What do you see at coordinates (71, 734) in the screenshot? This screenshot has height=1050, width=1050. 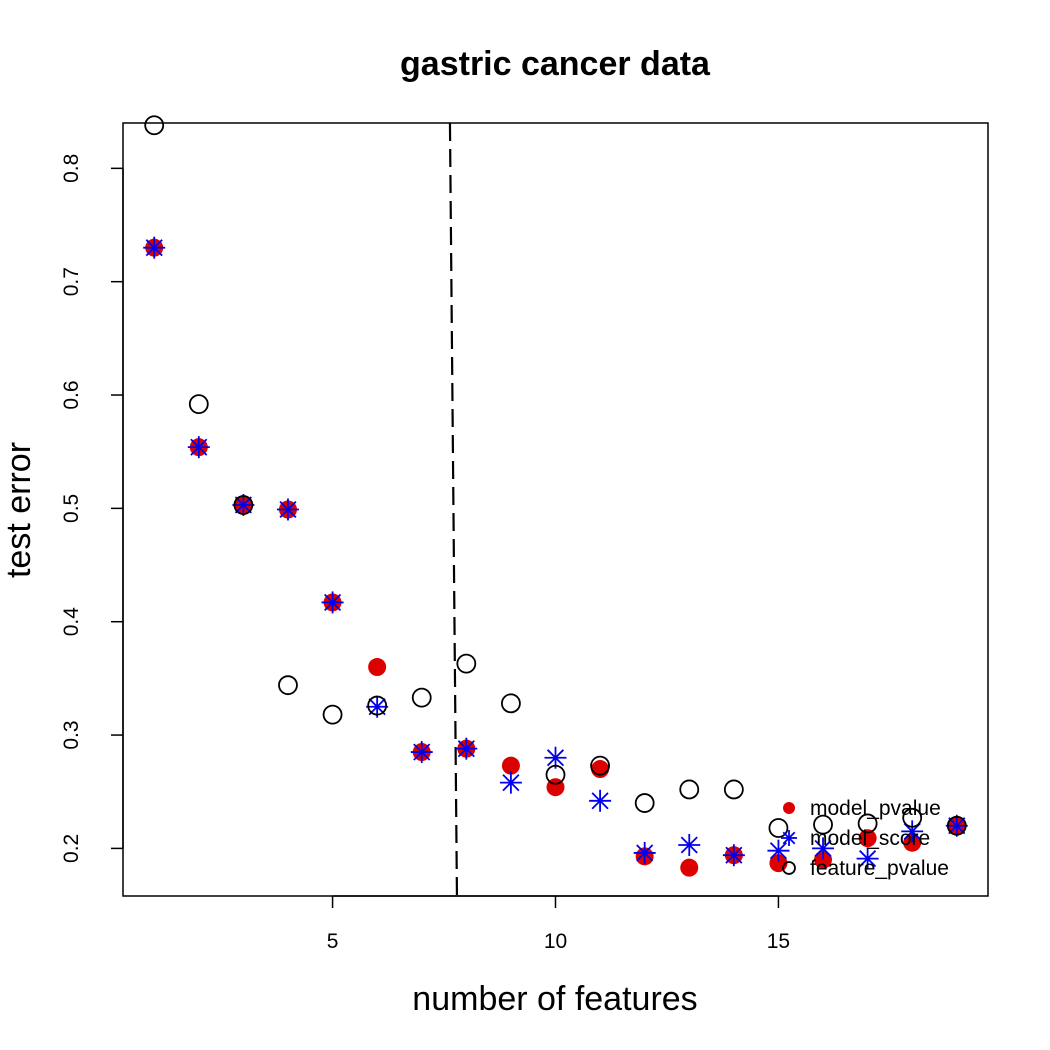 I see `y-tick-label: 0.3` at bounding box center [71, 734].